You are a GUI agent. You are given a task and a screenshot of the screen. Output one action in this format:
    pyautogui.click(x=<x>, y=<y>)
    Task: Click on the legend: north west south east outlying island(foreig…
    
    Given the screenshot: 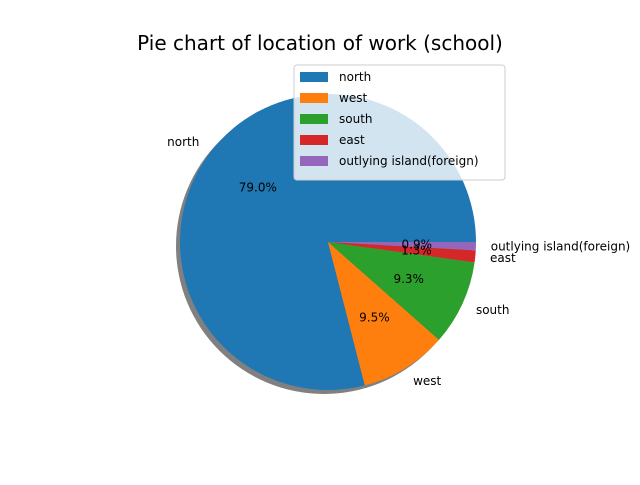 What is the action you would take?
    pyautogui.click(x=399, y=122)
    